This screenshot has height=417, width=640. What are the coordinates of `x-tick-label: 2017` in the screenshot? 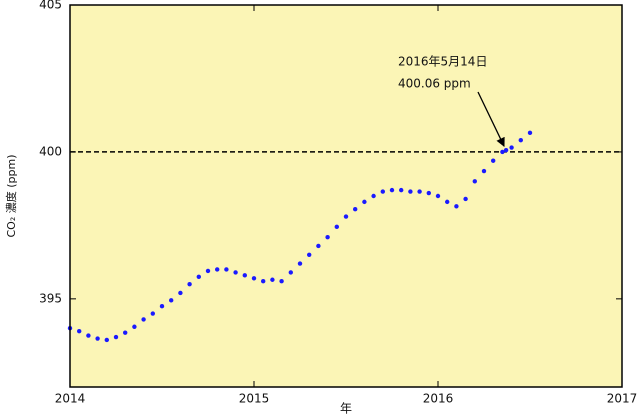 It's located at (622, 399).